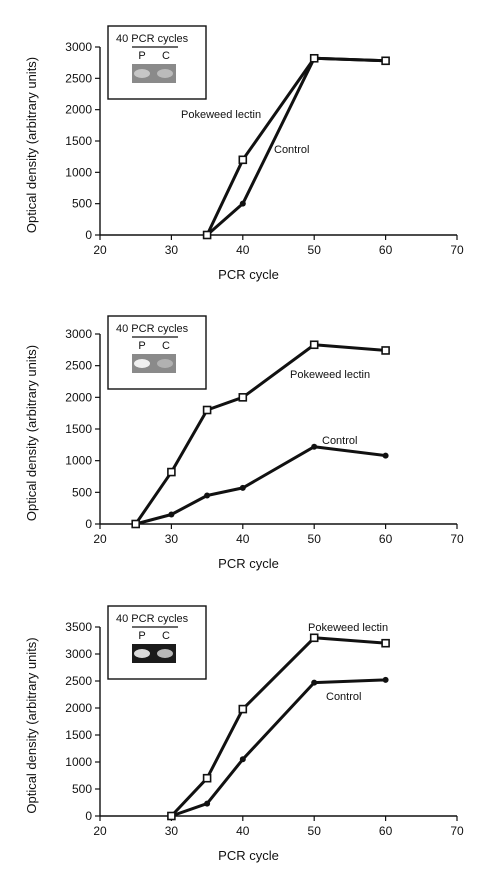  Describe the element at coordinates (78, 627) in the screenshot. I see `y-tick-label: 3500` at that location.